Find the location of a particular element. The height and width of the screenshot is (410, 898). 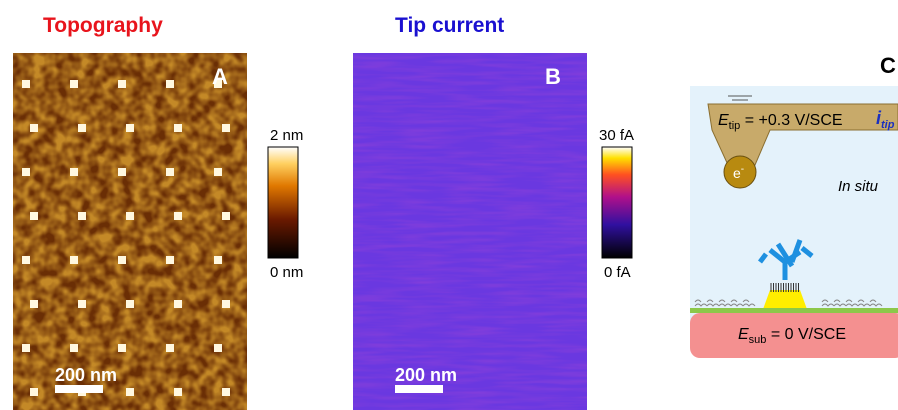

panel-label: B is located at coordinates (553, 76).